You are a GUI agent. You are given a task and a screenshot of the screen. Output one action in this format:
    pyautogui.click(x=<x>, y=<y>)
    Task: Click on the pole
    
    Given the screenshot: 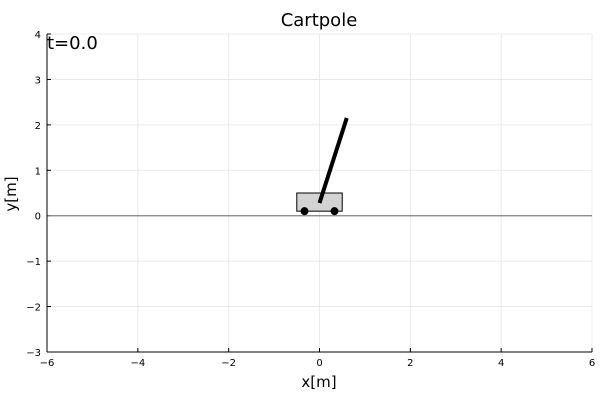 What is the action you would take?
    pyautogui.click(x=333, y=160)
    